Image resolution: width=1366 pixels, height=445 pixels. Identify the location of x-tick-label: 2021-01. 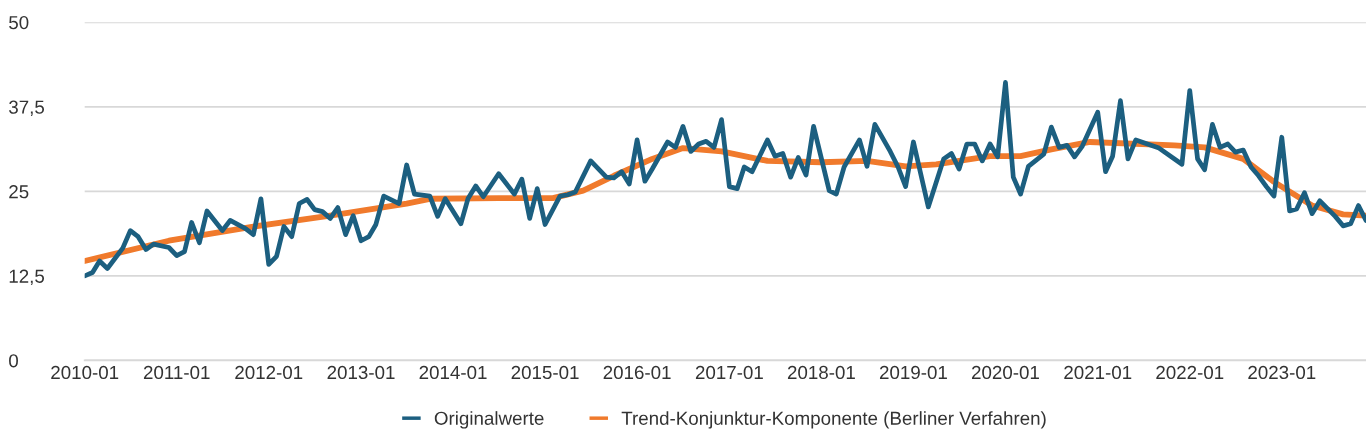
(1098, 372).